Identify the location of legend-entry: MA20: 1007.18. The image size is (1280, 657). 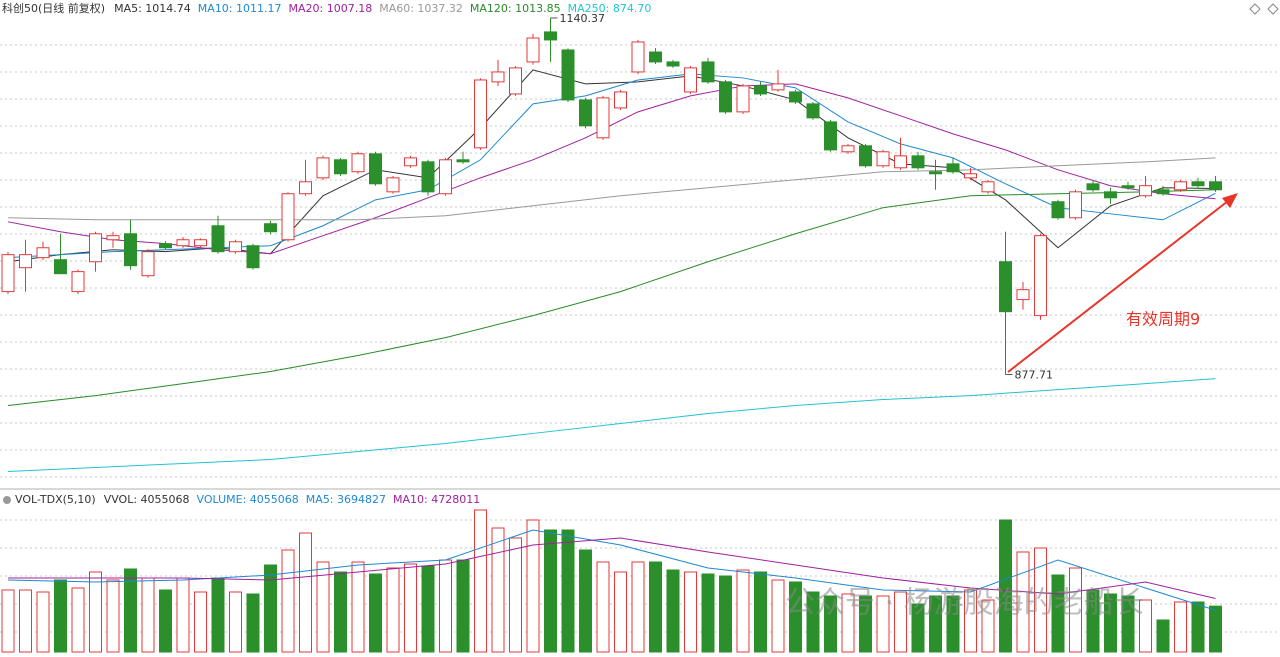
(331, 8).